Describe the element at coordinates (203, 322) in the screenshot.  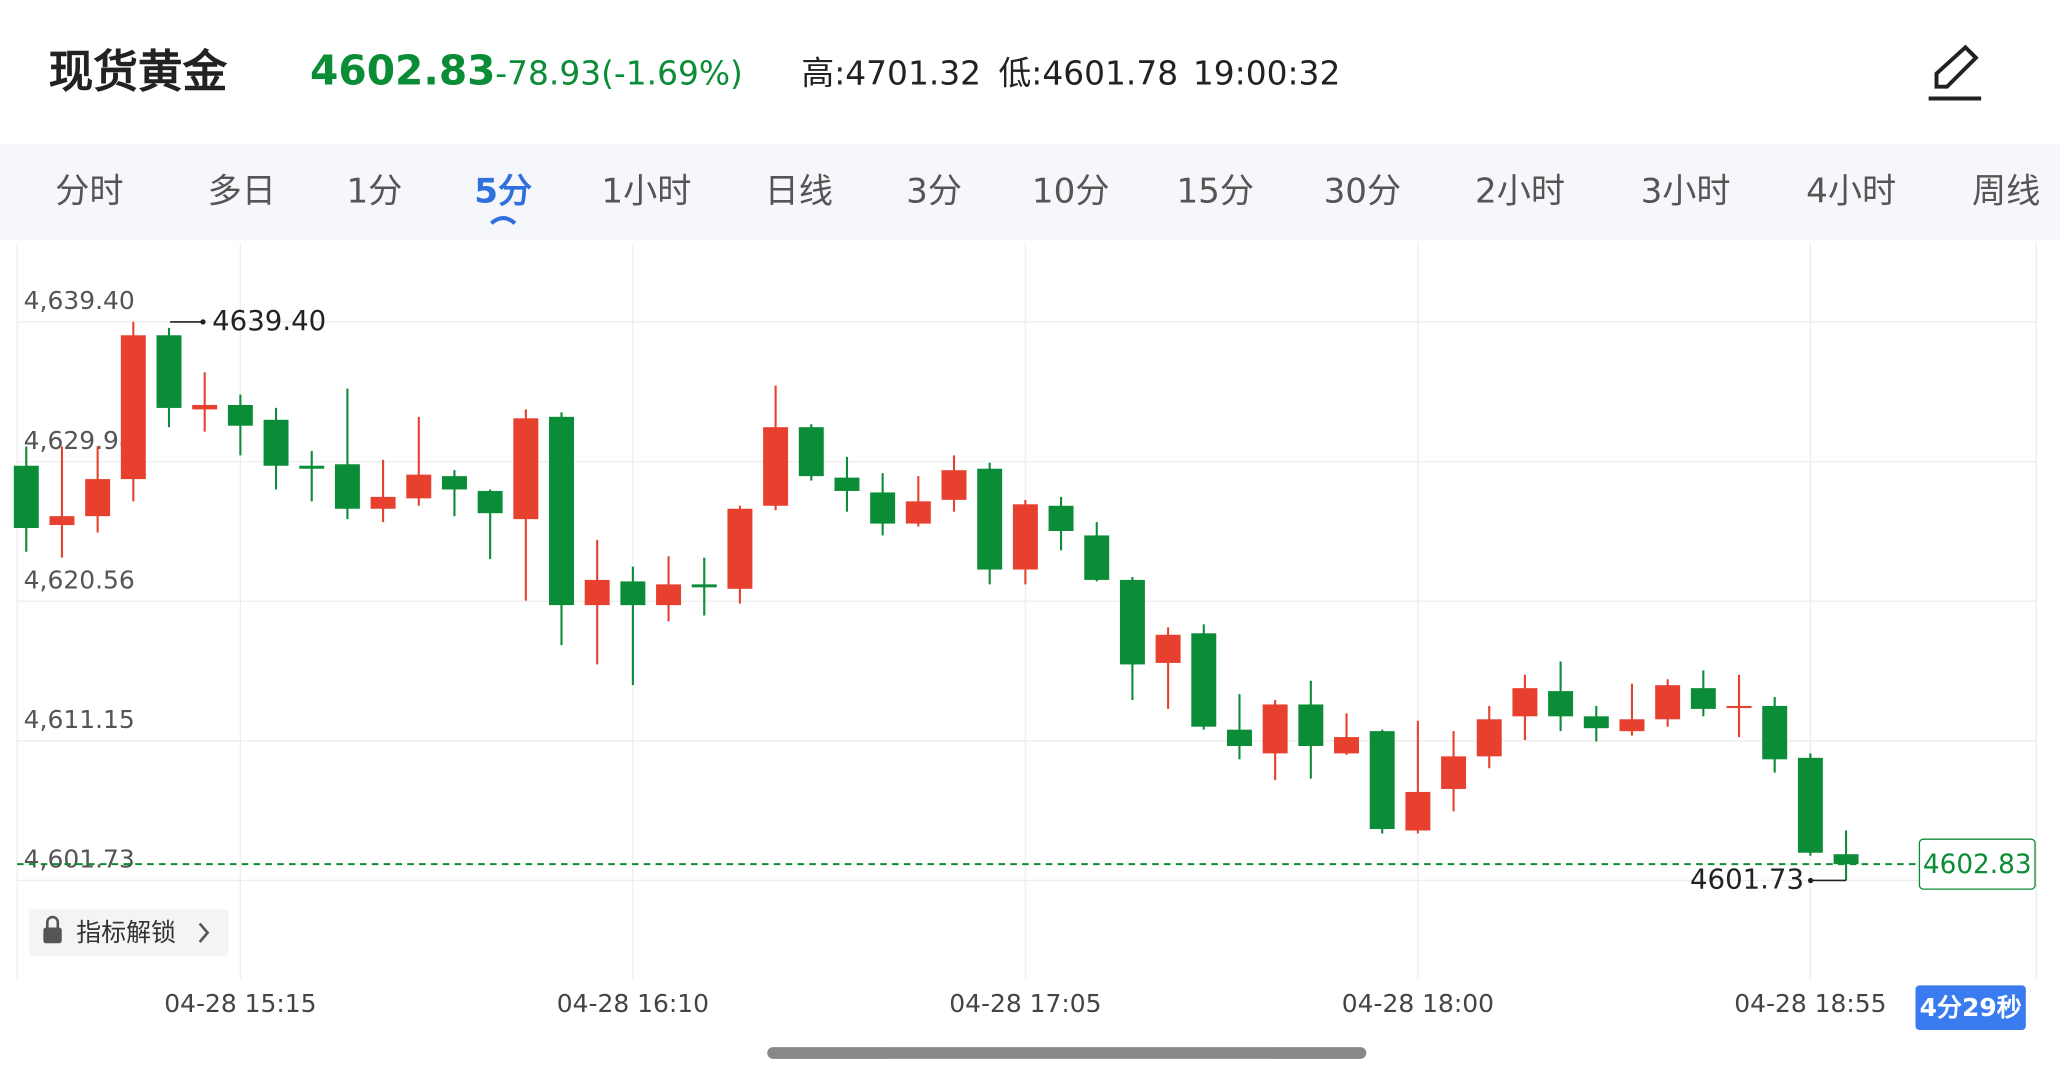
I see `max-dot` at that location.